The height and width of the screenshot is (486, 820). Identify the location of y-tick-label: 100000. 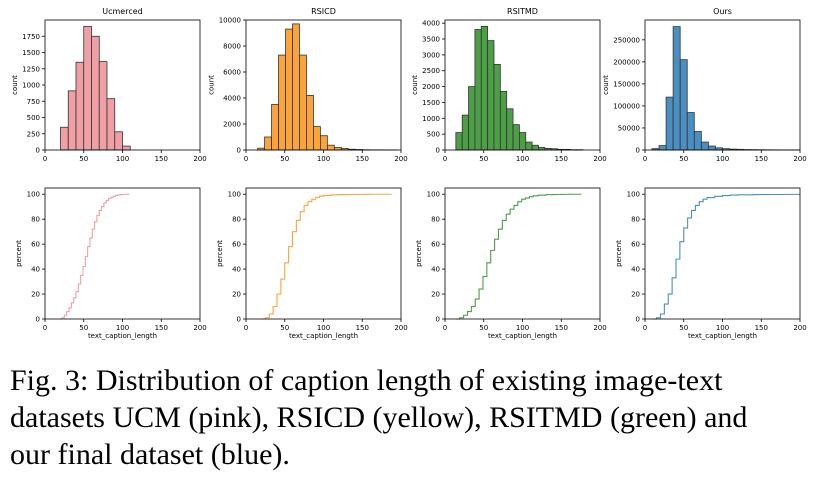
(626, 106).